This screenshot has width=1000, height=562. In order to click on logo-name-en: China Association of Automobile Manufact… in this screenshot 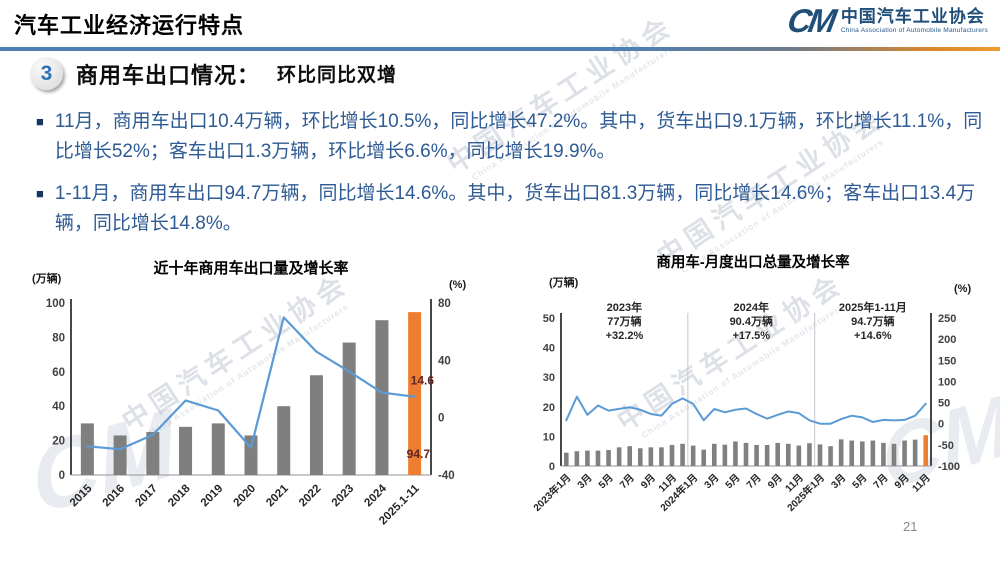, I will do `click(914, 30)`.